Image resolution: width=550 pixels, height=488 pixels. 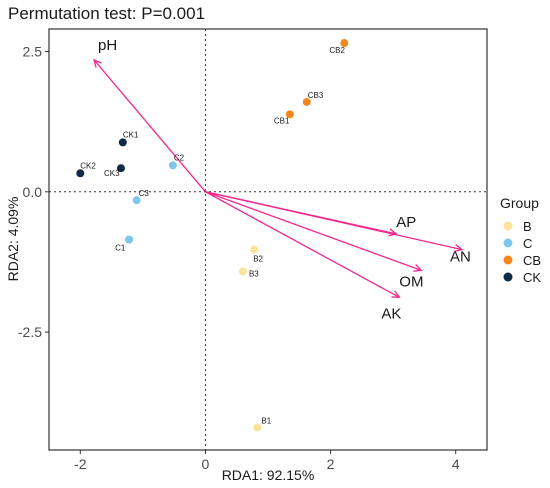 I want to click on point-b1, so click(x=257, y=427).